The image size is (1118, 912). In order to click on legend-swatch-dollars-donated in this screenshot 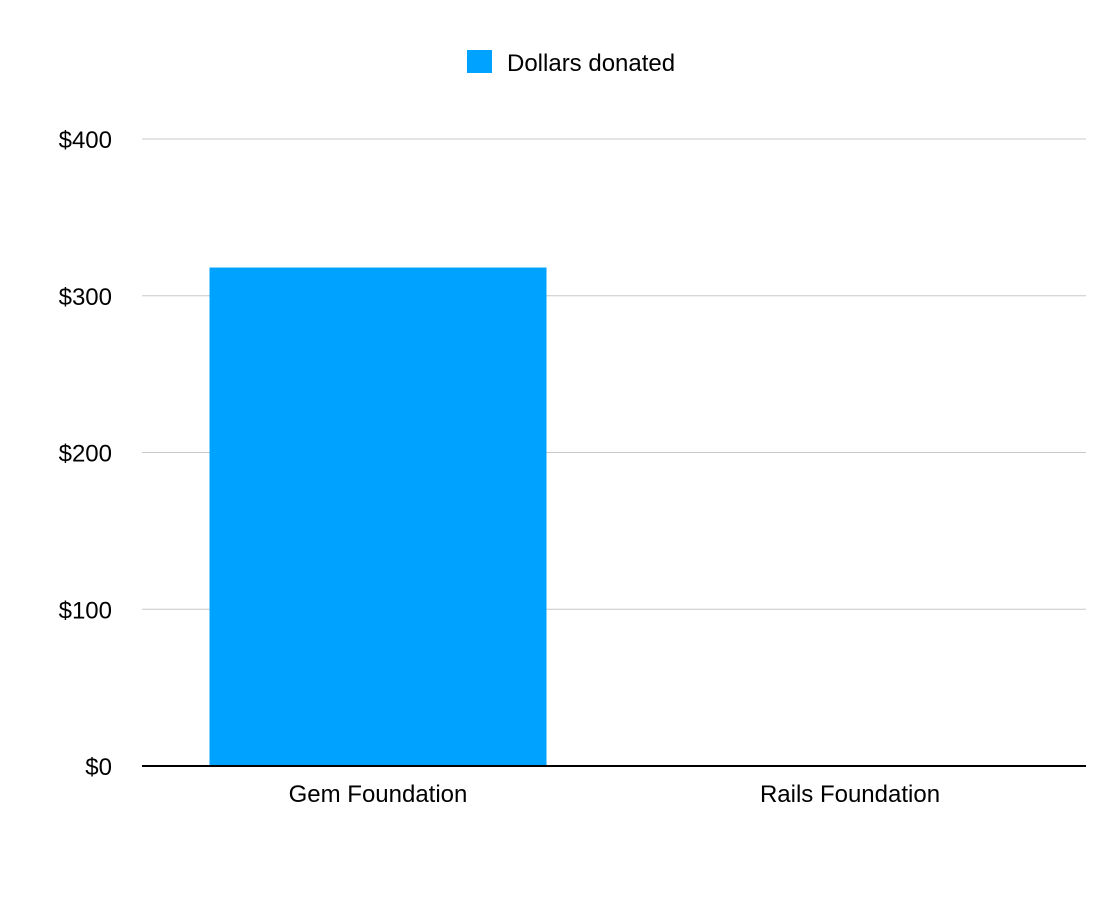, I will do `click(479, 61)`.